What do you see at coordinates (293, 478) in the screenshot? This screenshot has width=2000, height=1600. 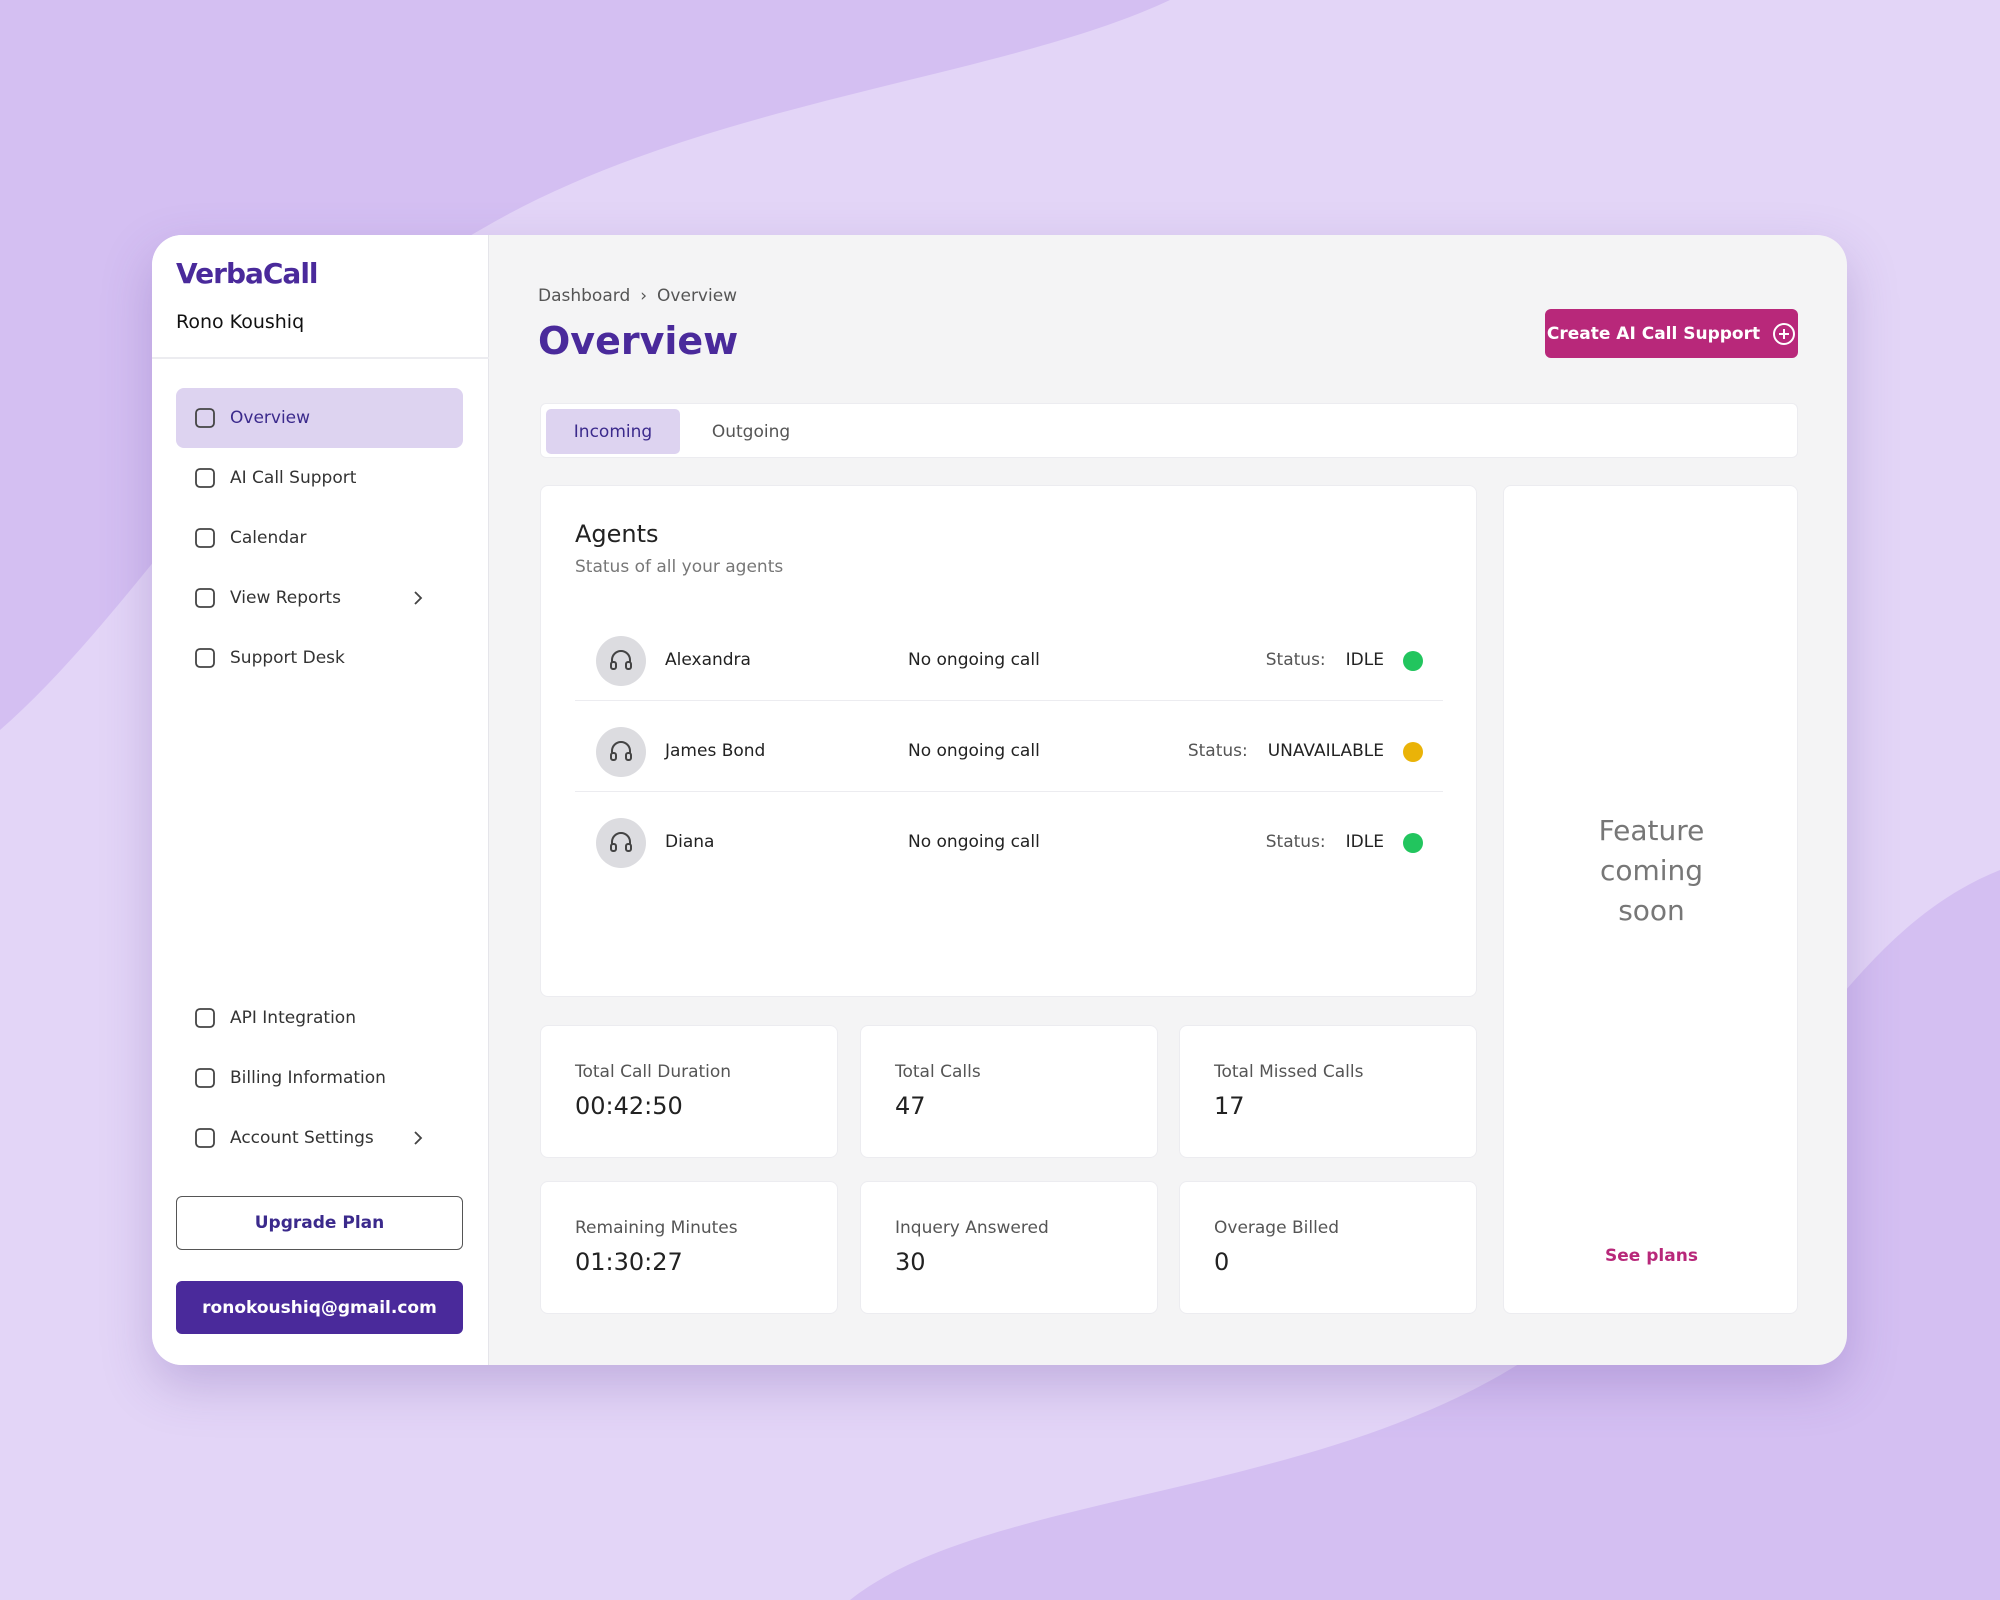 I see `nav-label: AI Call Support` at bounding box center [293, 478].